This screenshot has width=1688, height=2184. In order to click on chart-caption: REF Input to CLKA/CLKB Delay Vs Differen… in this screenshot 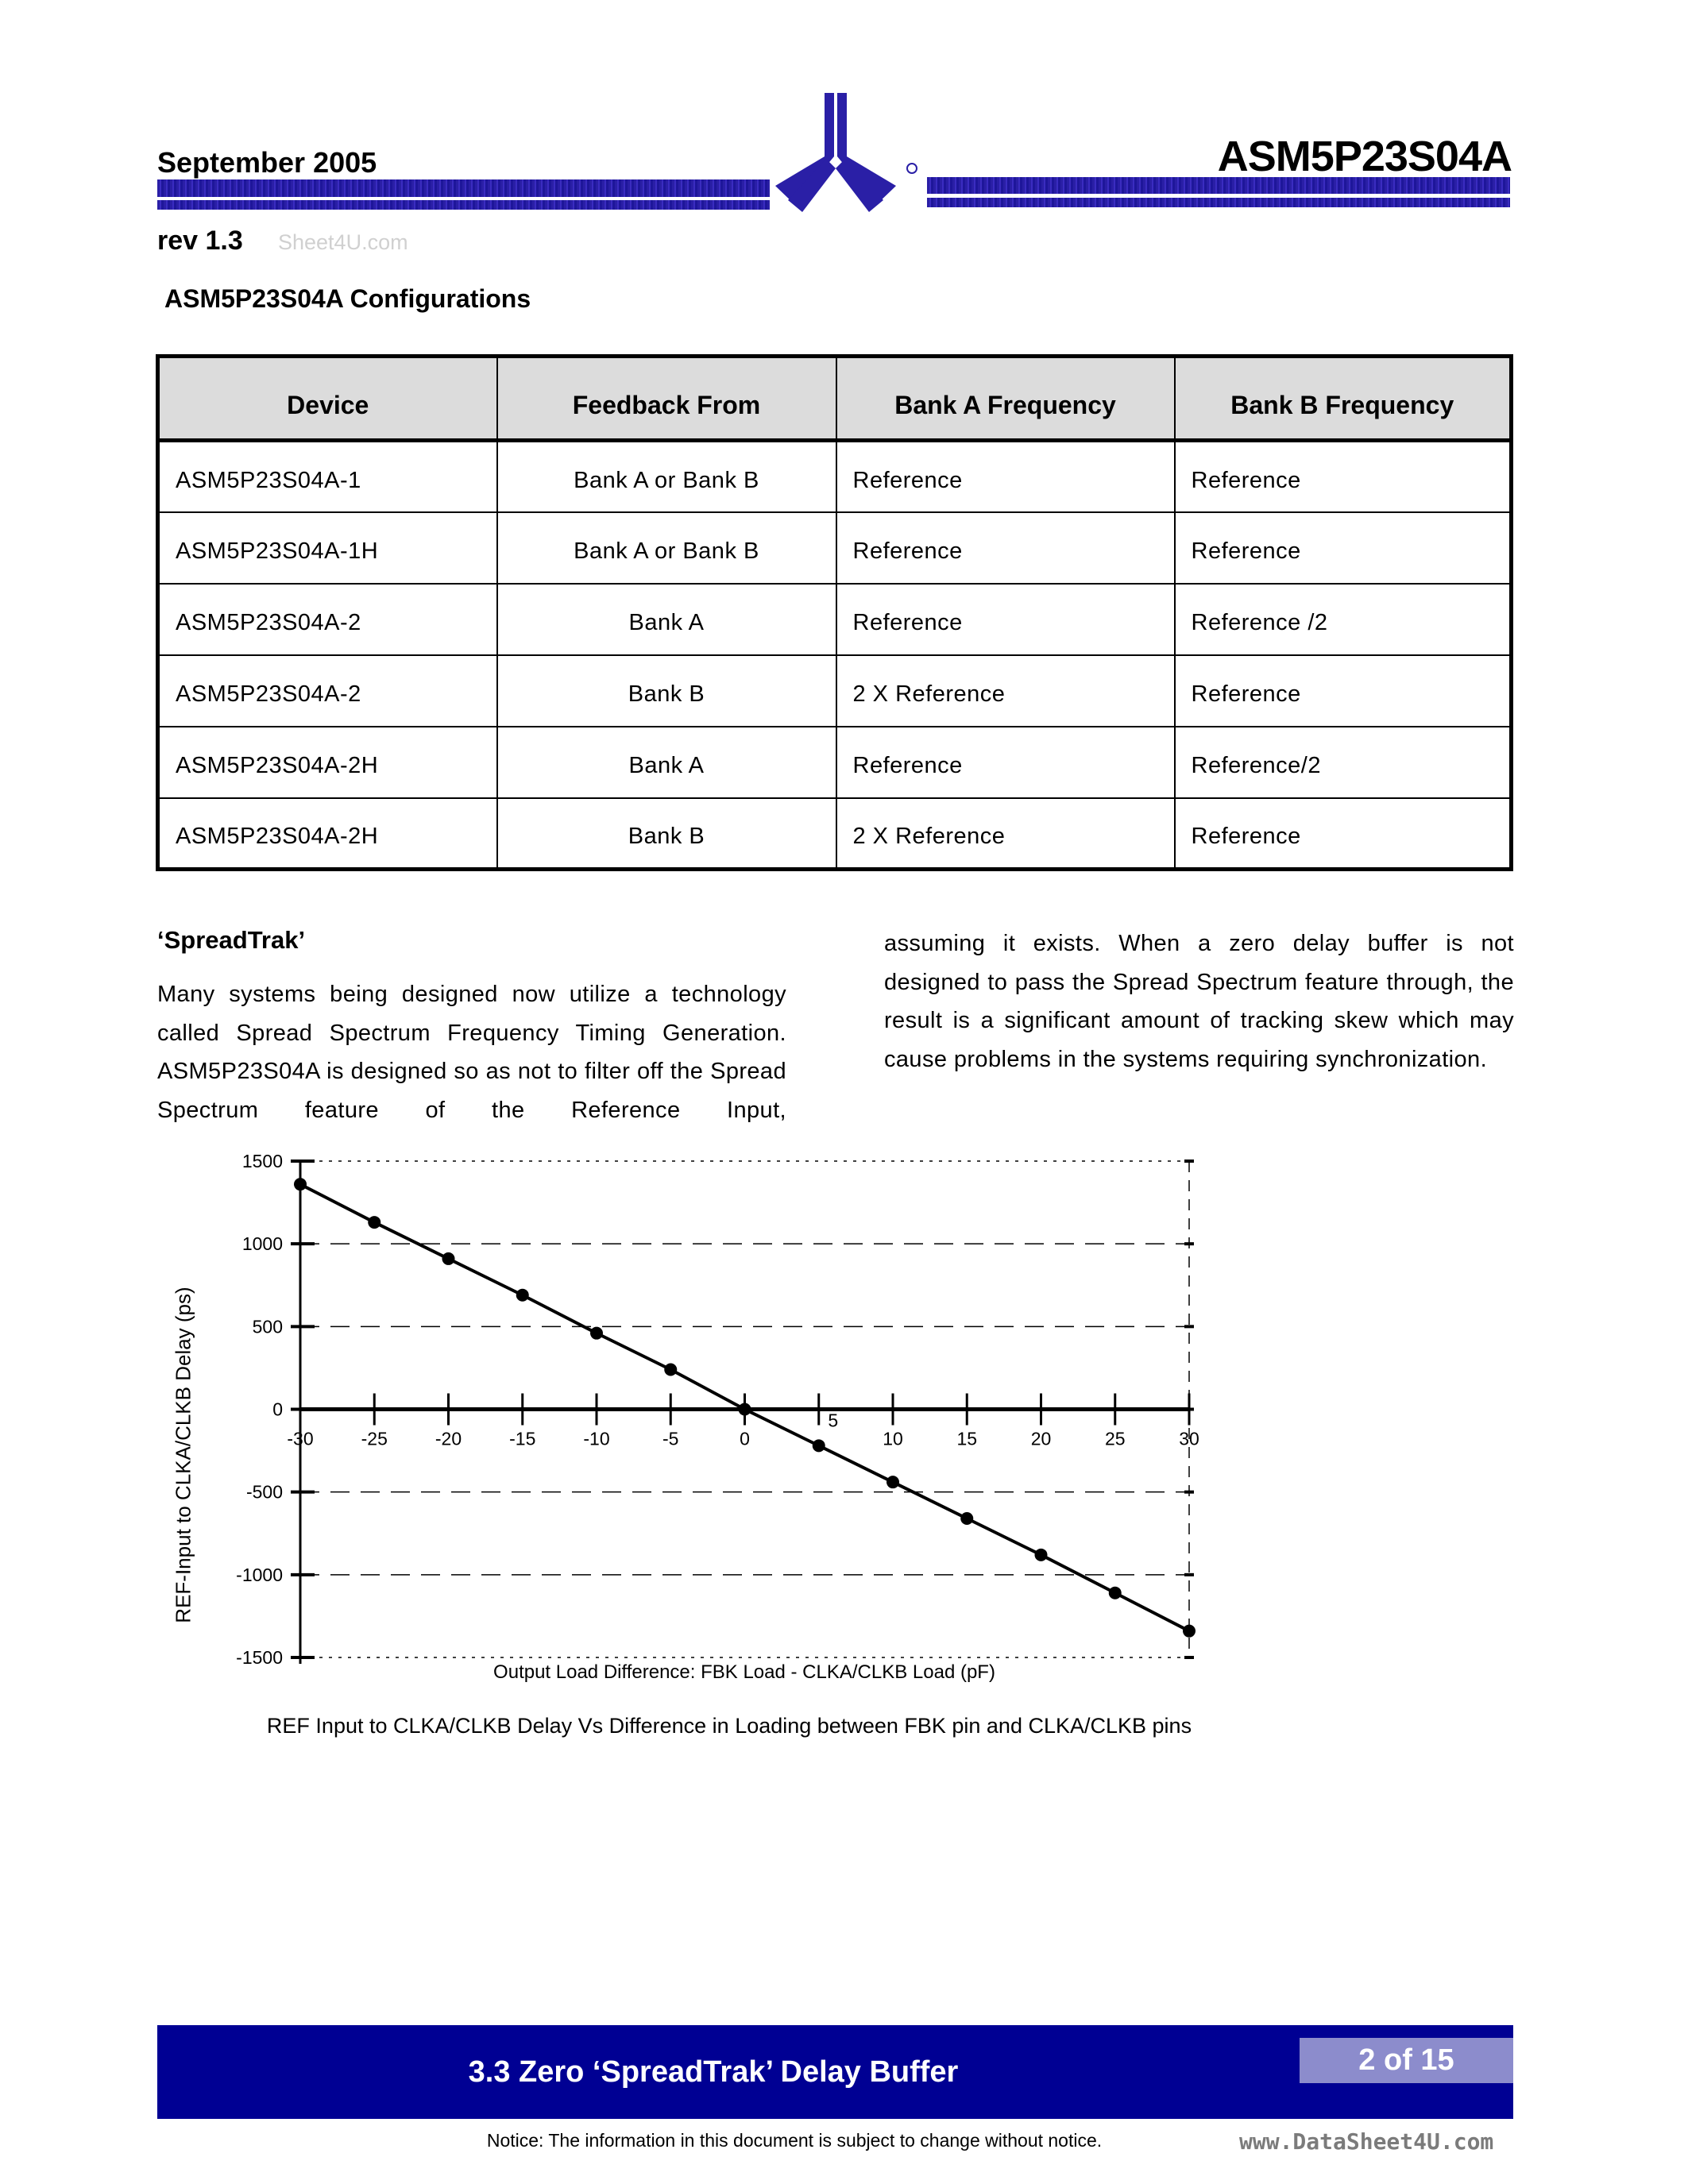, I will do `click(729, 1726)`.